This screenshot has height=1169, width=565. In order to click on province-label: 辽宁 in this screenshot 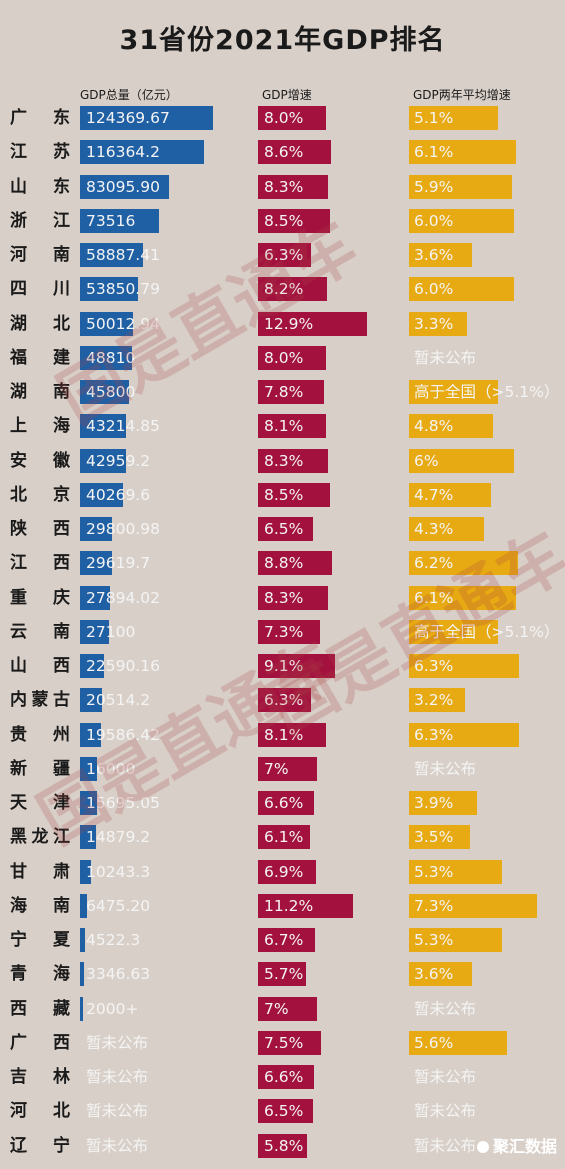, I will do `click(40, 1145)`.